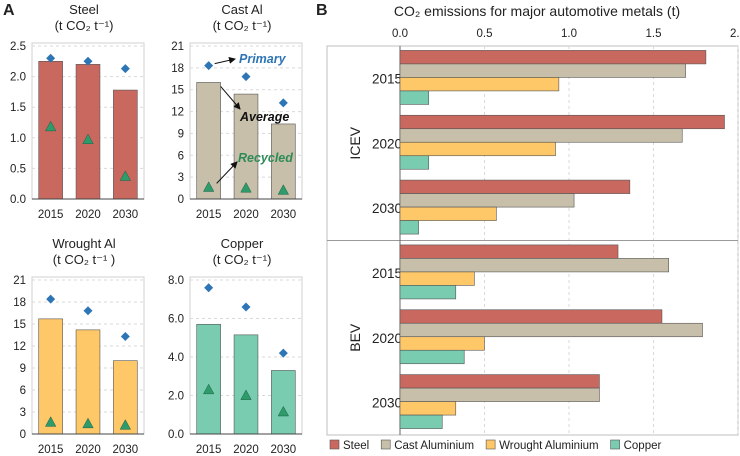  I want to click on cast-unit: (t CO₂ t⁻¹), so click(242, 25).